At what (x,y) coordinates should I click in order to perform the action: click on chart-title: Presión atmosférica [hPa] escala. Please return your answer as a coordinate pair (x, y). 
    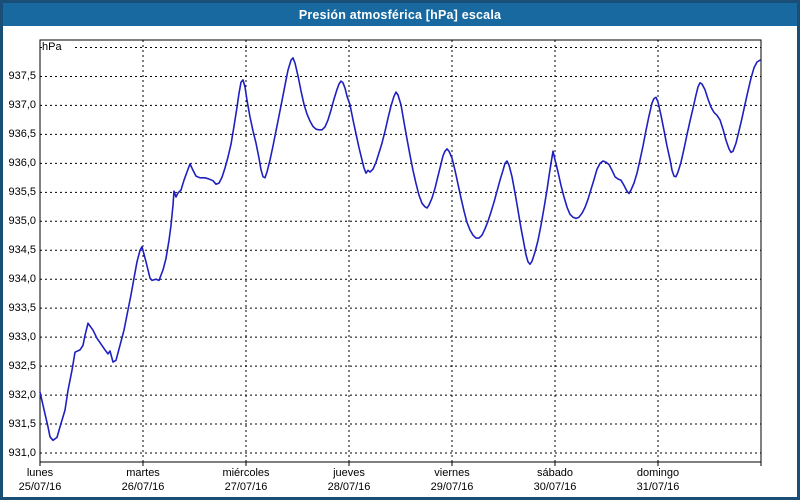
    Looking at the image, I should click on (400, 14).